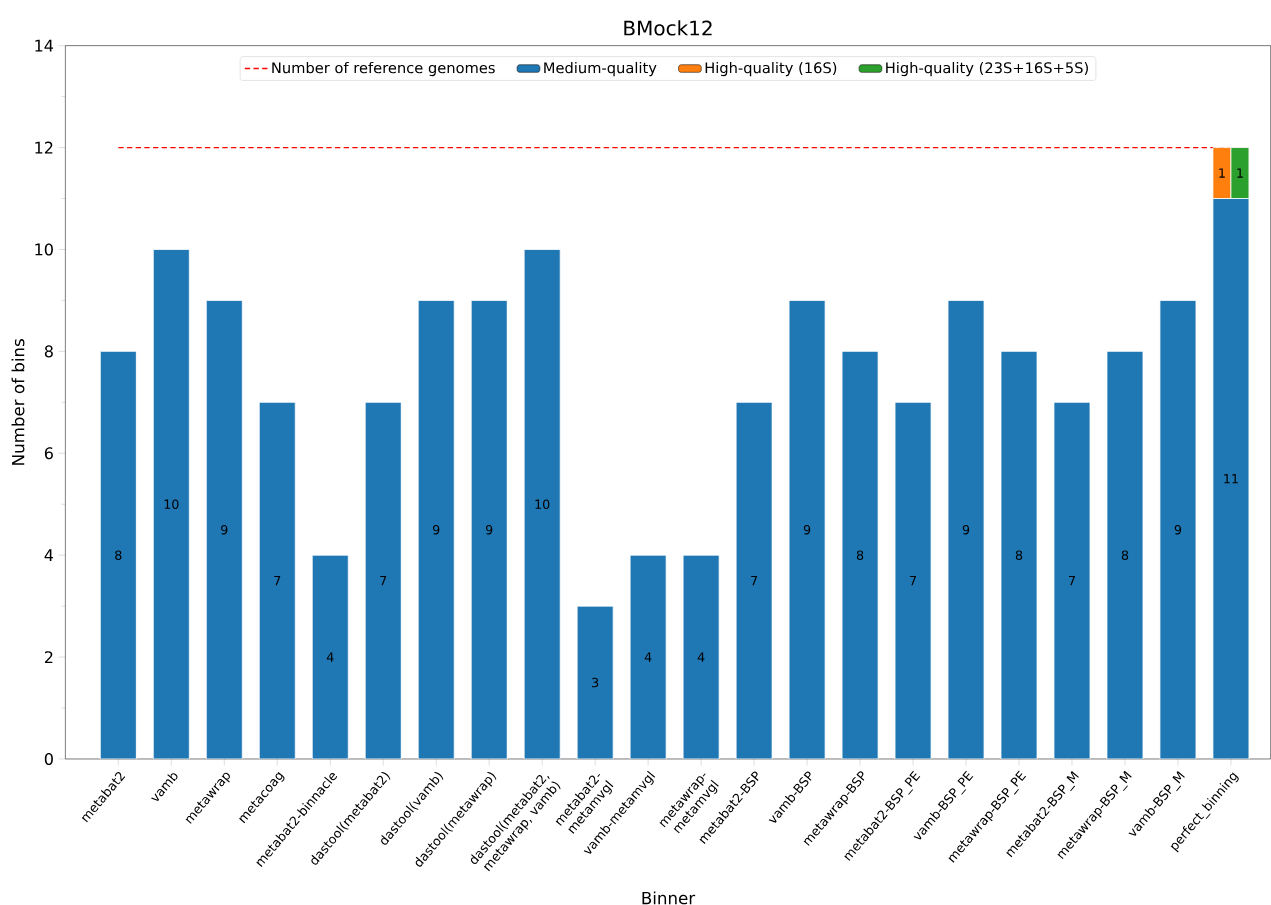 This screenshot has height=905, width=1271. What do you see at coordinates (987, 69) in the screenshot?
I see `legend-label: High-quality (23S+16S+5S)` at bounding box center [987, 69].